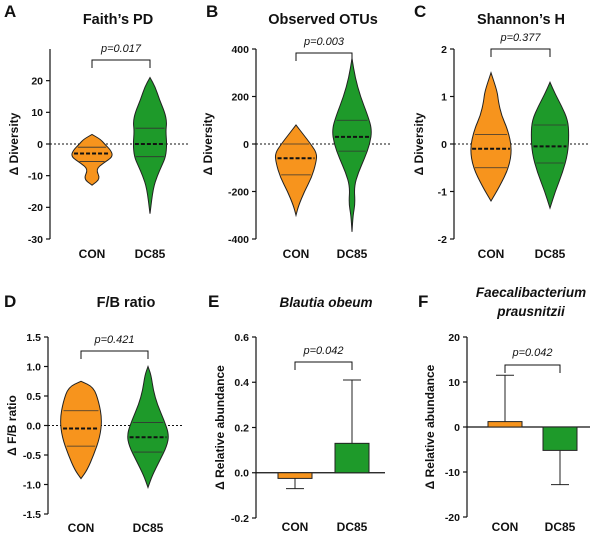  What do you see at coordinates (121, 49) in the screenshot?
I see `p-value-label: p=0.017` at bounding box center [121, 49].